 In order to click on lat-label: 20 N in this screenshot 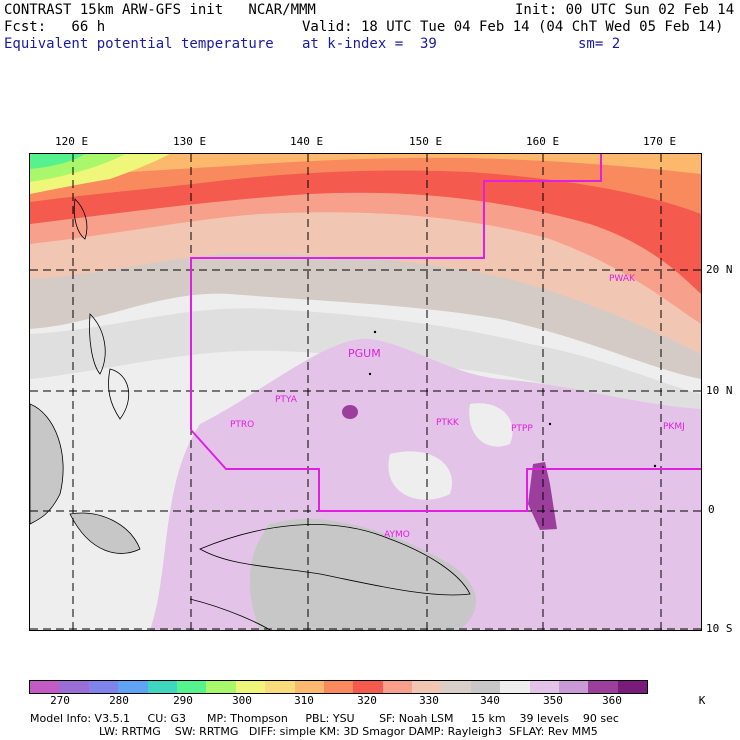, I will do `click(719, 269)`.